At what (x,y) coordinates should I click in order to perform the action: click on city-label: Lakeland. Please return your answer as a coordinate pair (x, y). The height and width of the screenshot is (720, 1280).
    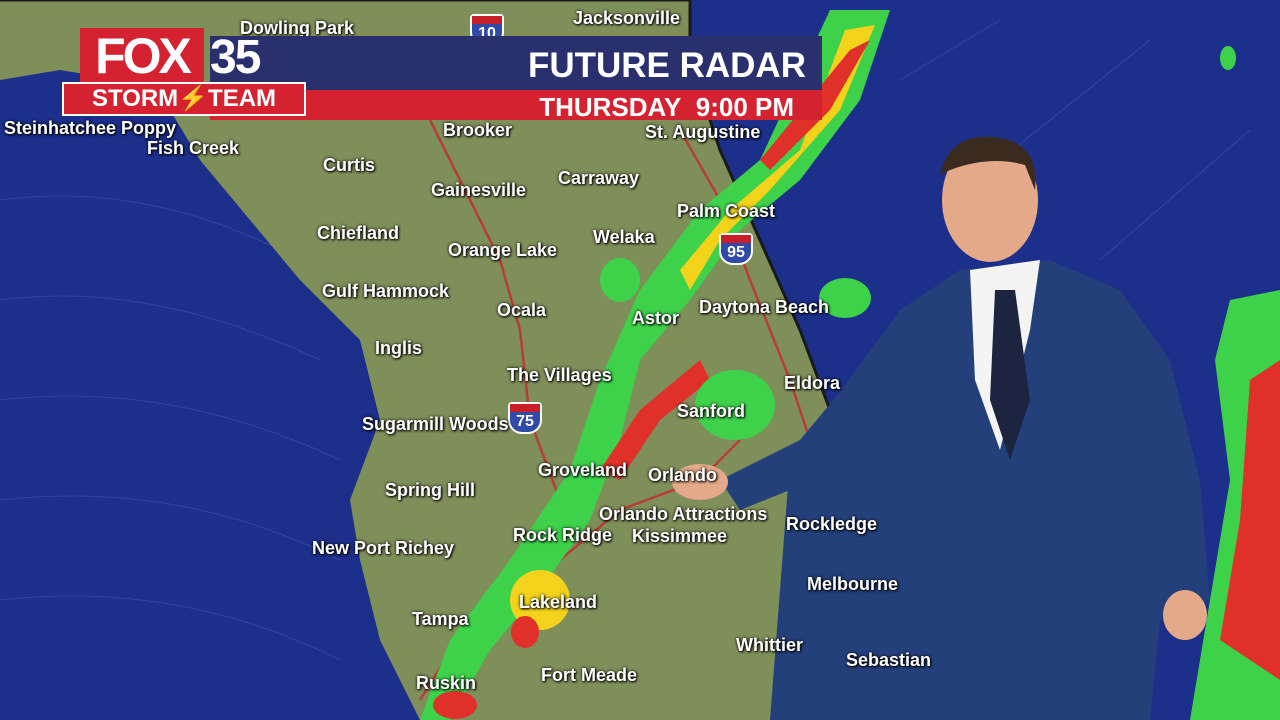
    Looking at the image, I should click on (558, 602).